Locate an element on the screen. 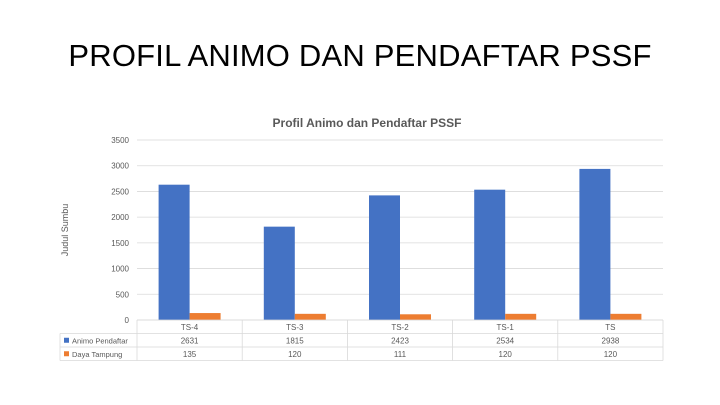 This screenshot has width=720, height=405. chart-title: Profil Animo dan Pendaftar PSSF is located at coordinates (367, 123).